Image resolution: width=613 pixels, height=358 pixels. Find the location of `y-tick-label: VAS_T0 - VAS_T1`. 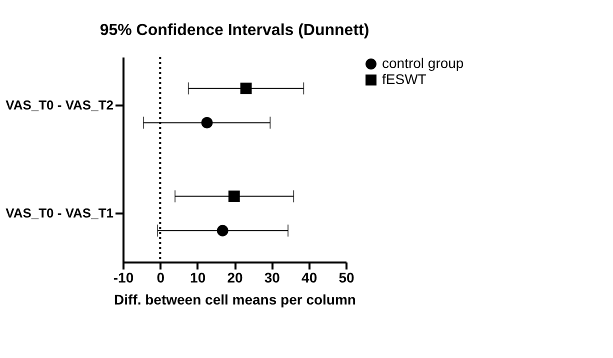

y-tick-label: VAS_T0 - VAS_T1 is located at coordinates (60, 212).